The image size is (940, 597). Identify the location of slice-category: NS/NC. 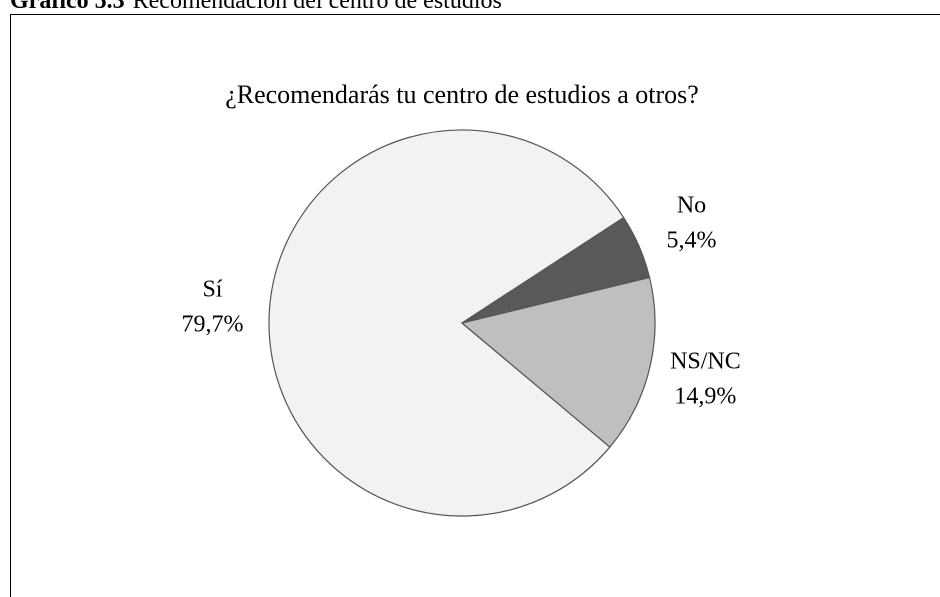
(705, 362).